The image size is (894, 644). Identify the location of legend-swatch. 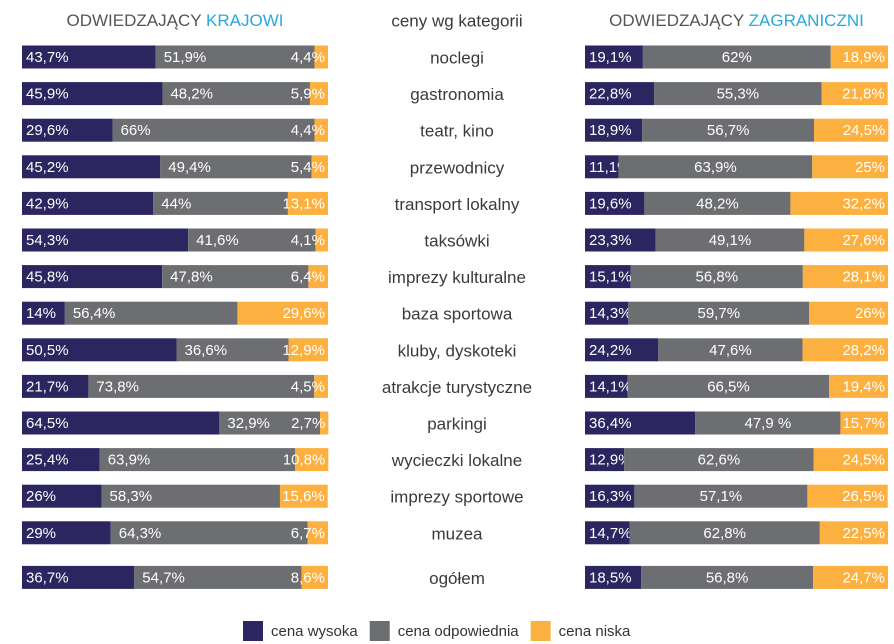
(253, 631).